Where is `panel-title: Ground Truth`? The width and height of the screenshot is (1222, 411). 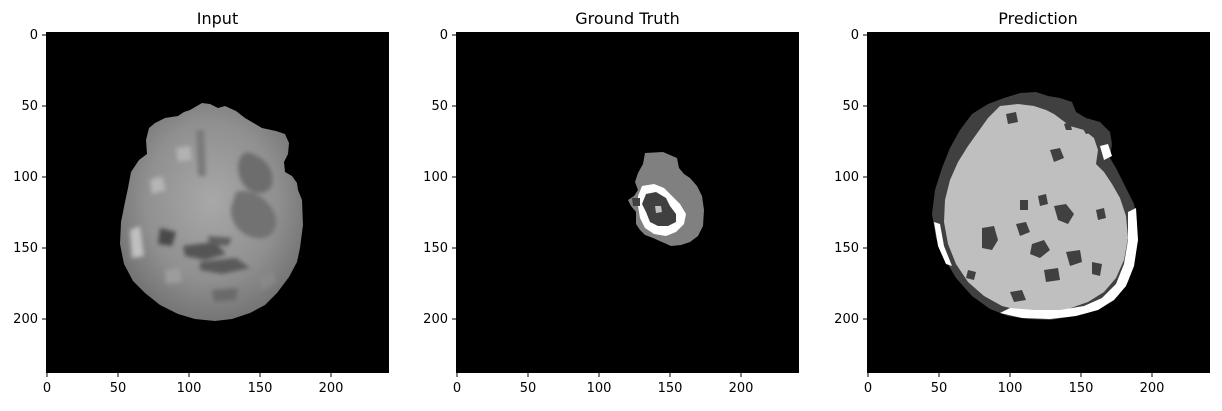
panel-title: Ground Truth is located at coordinates (627, 18).